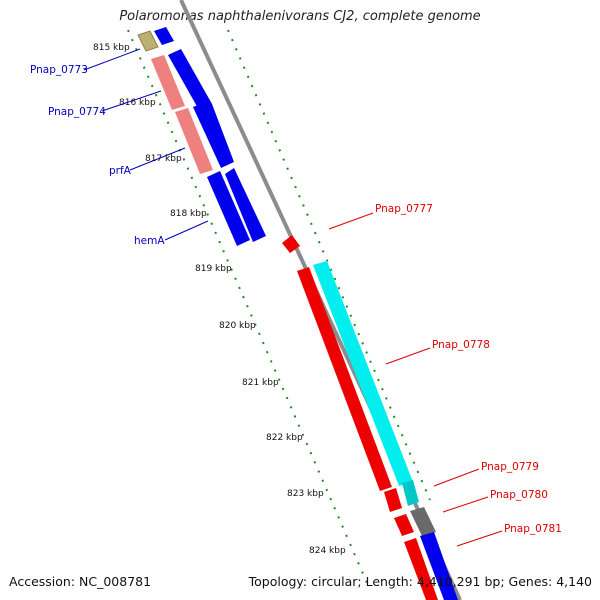 The width and height of the screenshot is (600, 600). I want to click on gene-label-pnap-0779: Pnap_0779, so click(510, 467).